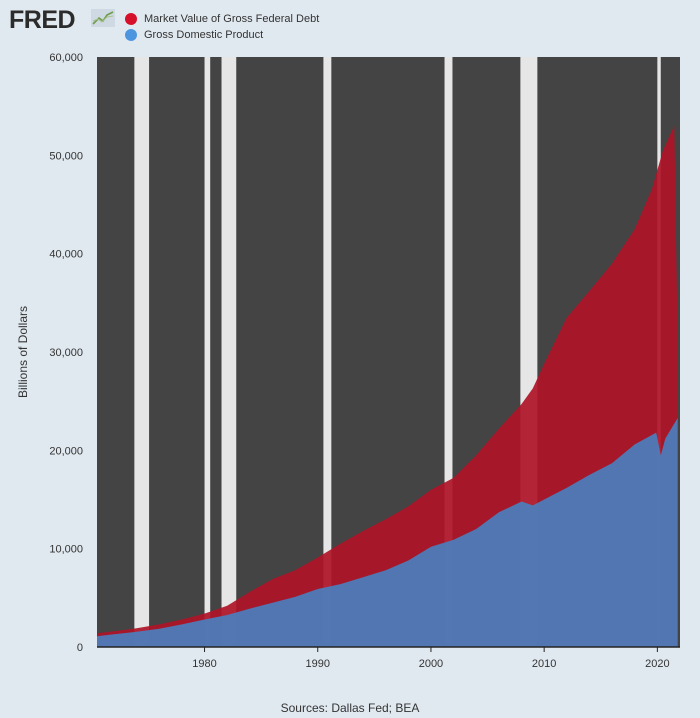 This screenshot has height=718, width=700. Describe the element at coordinates (23, 352) in the screenshot. I see `y-axis-label: Billions of Dollars` at that location.